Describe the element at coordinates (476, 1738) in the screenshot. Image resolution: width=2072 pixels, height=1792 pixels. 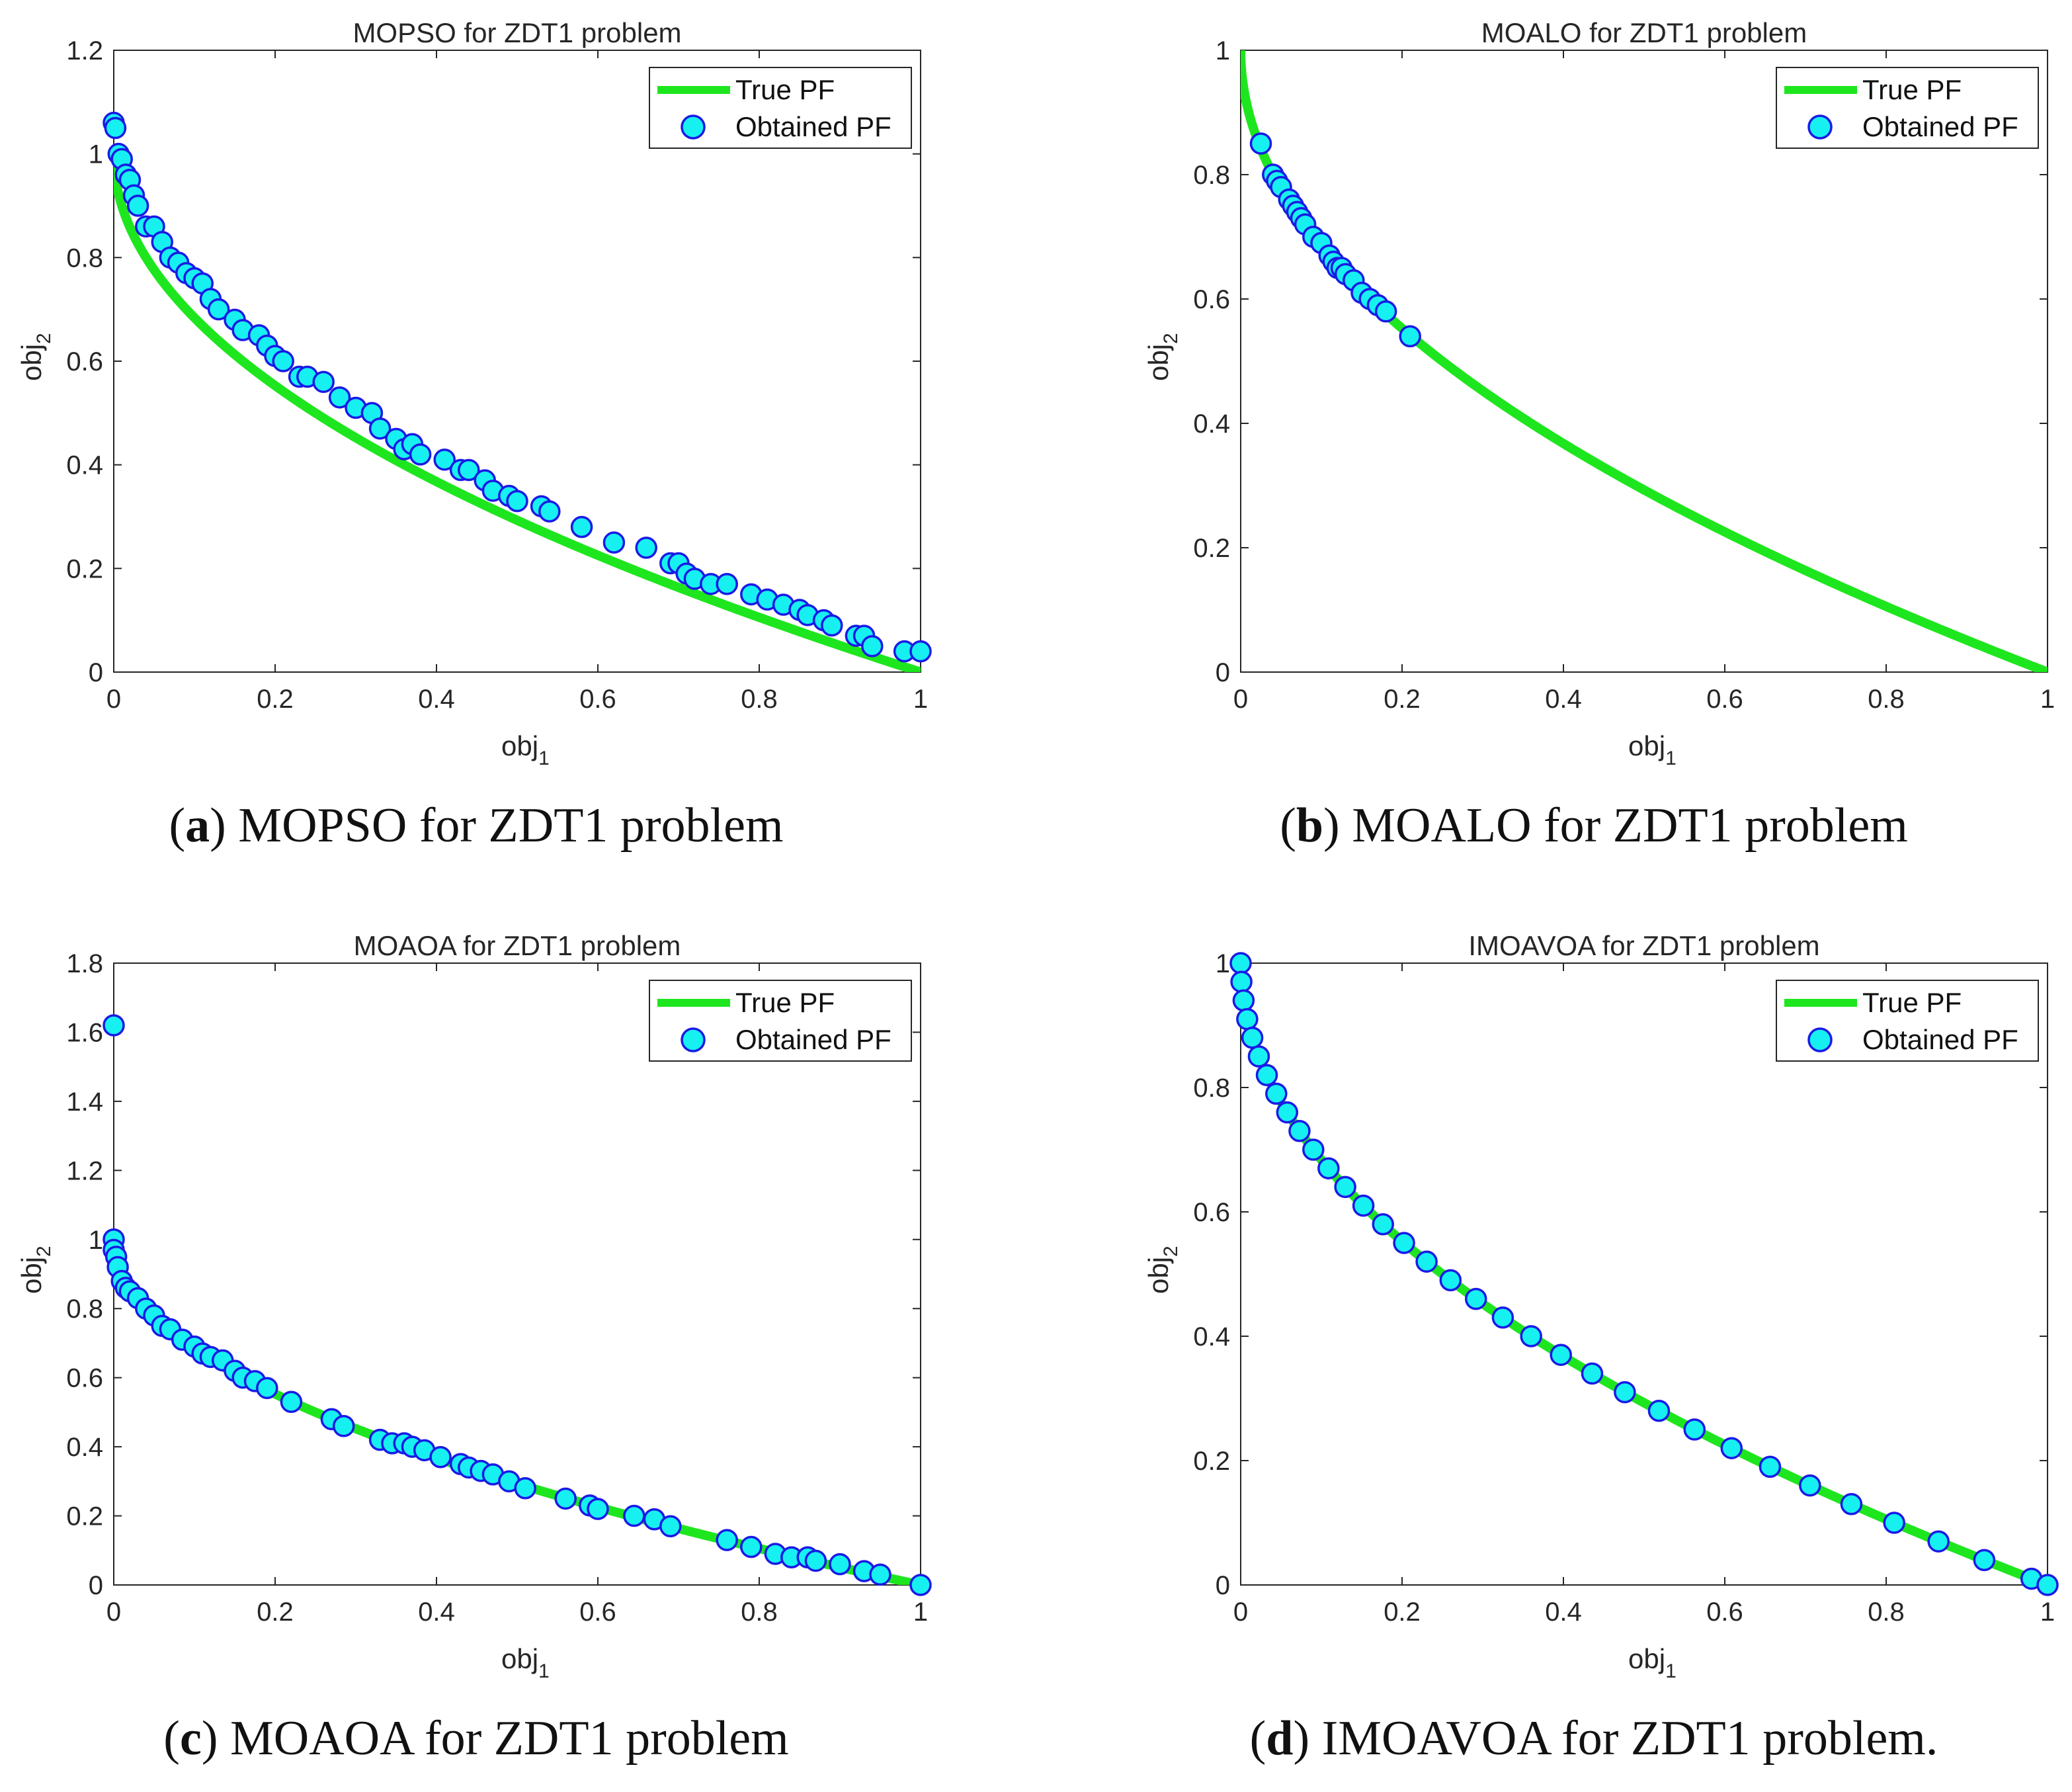
I see `panel-caption: (c) MOAOA for ZDT1 problem` at that location.